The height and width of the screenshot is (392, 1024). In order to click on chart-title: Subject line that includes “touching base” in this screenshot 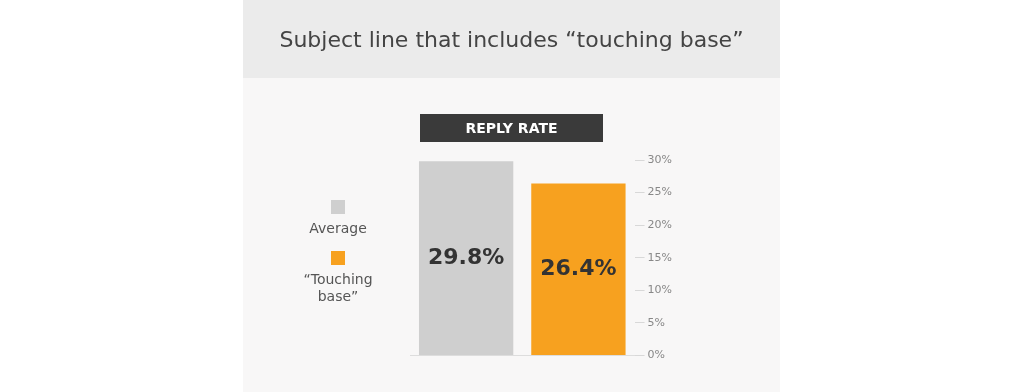, I will do `click(511, 39)`.